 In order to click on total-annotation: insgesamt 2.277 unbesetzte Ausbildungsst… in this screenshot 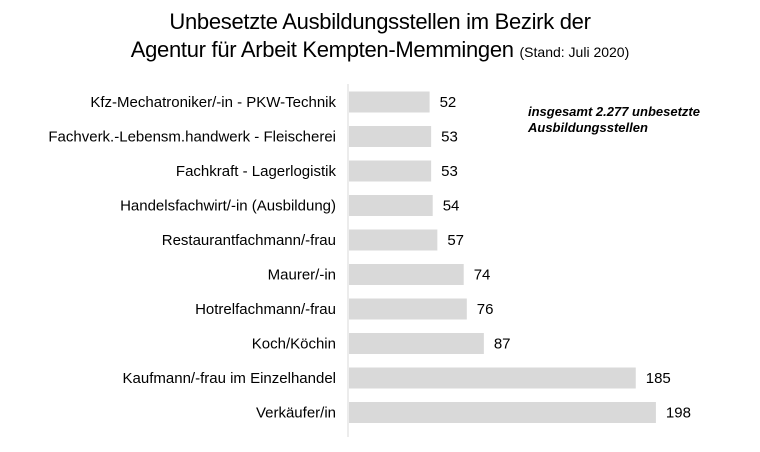, I will do `click(614, 119)`.